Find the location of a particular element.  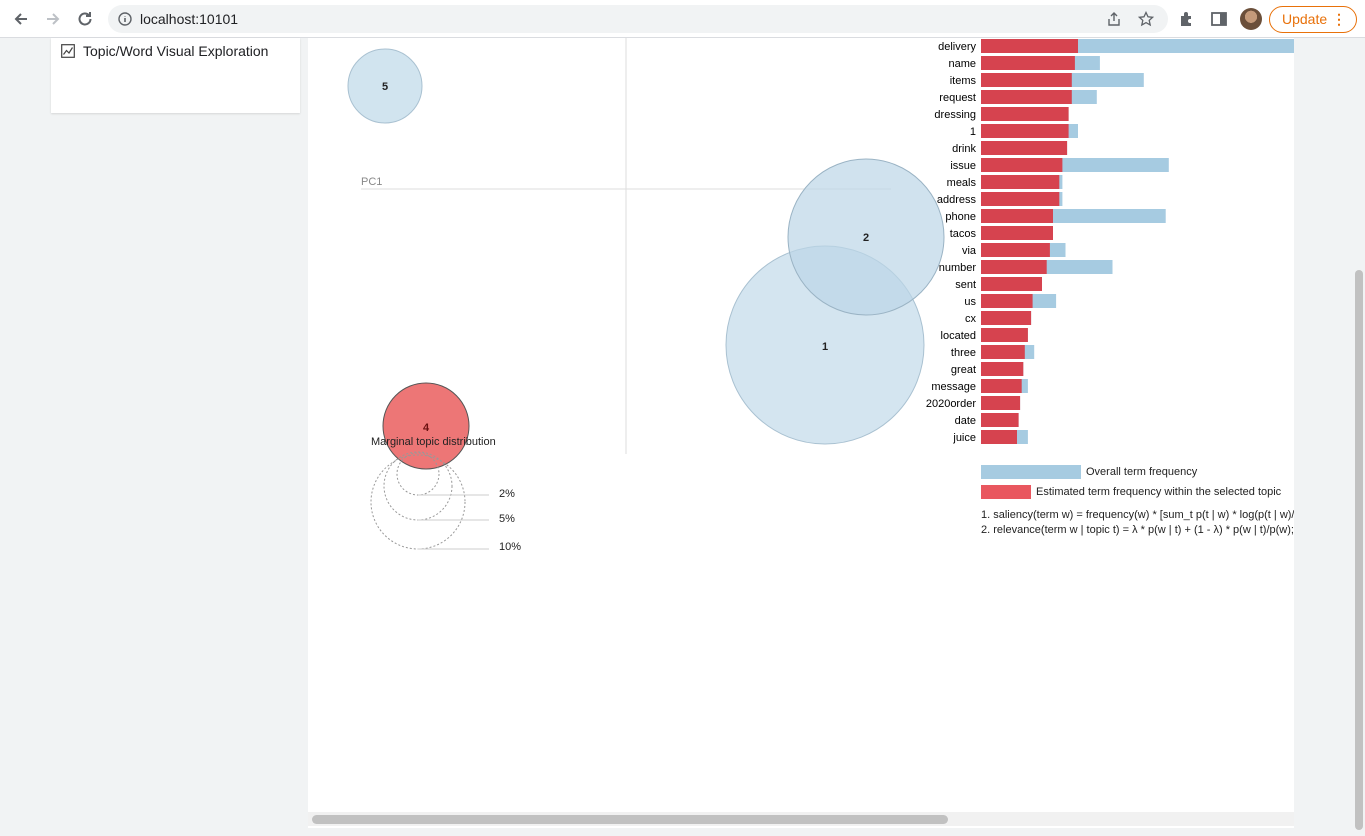

term-row-date: date is located at coordinates (987, 420).